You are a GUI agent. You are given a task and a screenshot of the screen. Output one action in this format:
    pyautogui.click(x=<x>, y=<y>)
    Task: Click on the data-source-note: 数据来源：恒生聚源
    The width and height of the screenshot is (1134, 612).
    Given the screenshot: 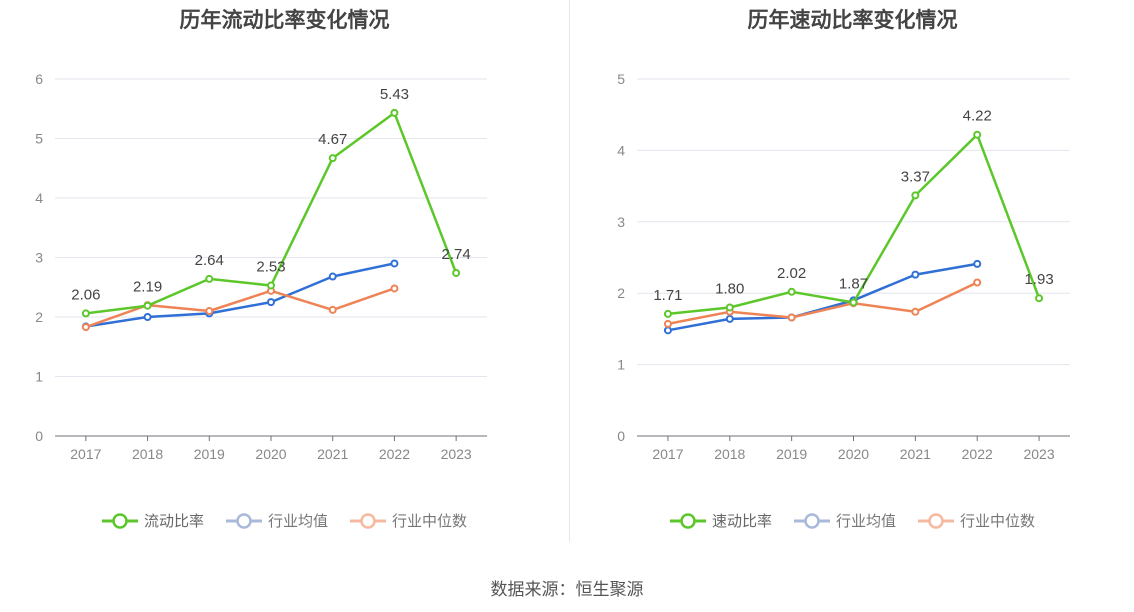 What is the action you would take?
    pyautogui.click(x=567, y=589)
    